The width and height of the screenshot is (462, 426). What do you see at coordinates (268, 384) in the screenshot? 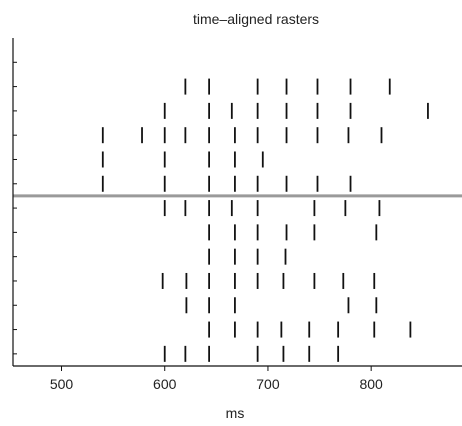
I see `x-tick-label: 700` at bounding box center [268, 384].